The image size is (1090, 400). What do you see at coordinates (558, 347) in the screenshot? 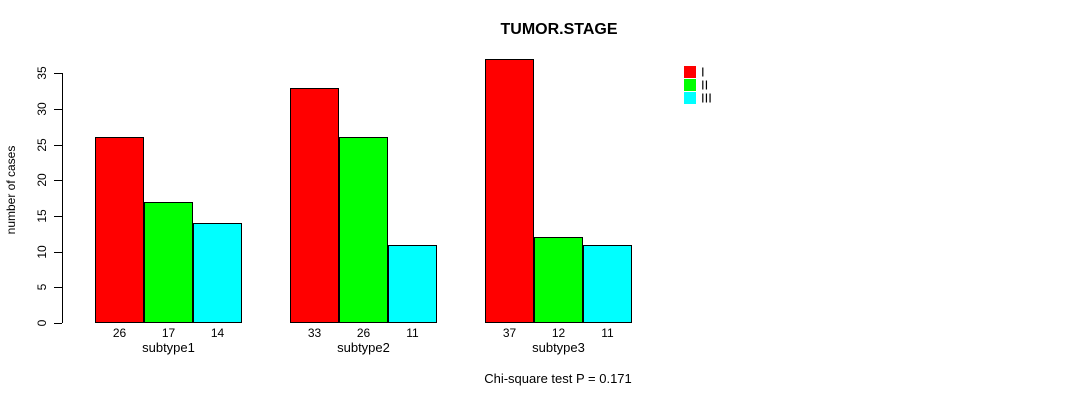
I see `category-label-subtype3: subtype3` at bounding box center [558, 347].